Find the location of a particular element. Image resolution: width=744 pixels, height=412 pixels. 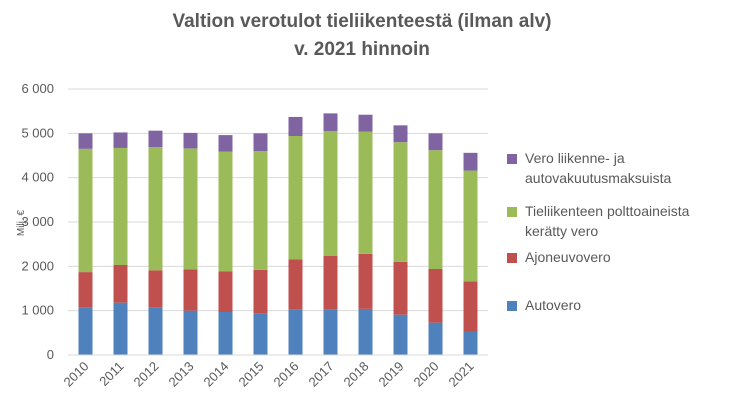

x-tick-label: 2019 is located at coordinates (391, 374).